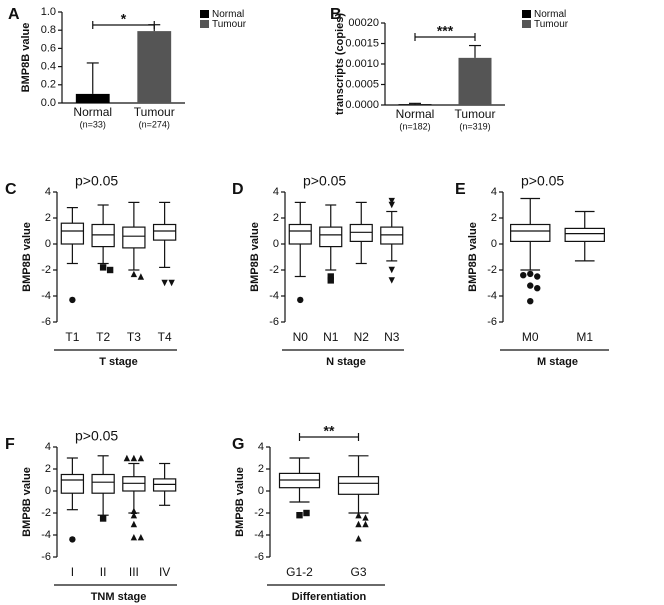 This screenshot has height=605, width=664. I want to click on x-tick-label: T1, so click(72, 337).